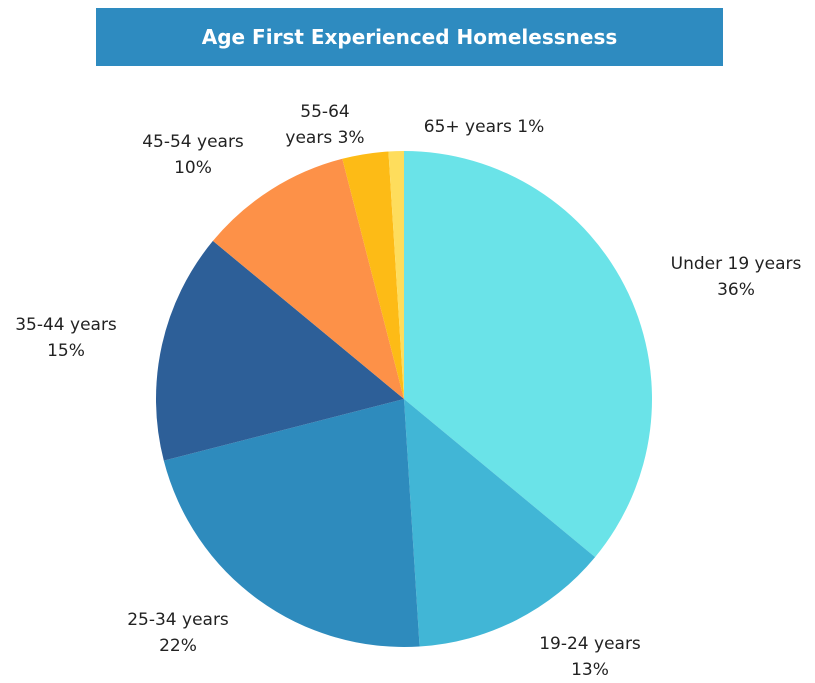  I want to click on value-label: 22%, so click(178, 646).